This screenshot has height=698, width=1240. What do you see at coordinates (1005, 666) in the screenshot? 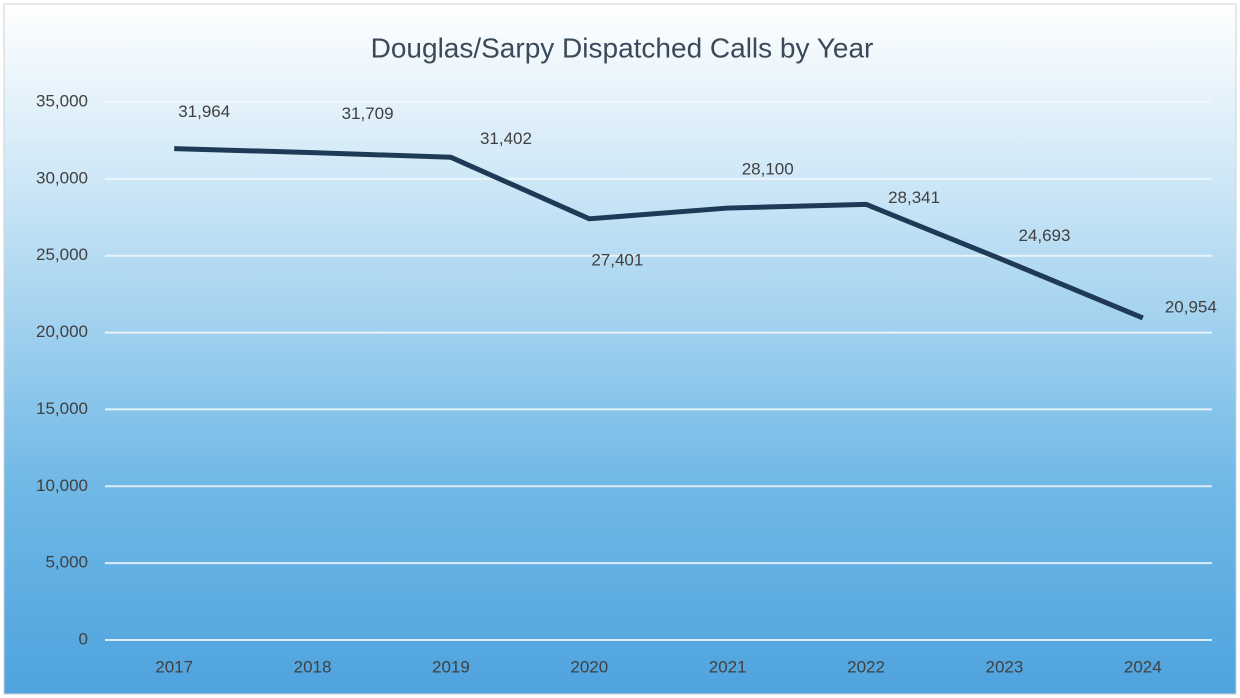
I see `x-tick-label: 2023` at bounding box center [1005, 666].